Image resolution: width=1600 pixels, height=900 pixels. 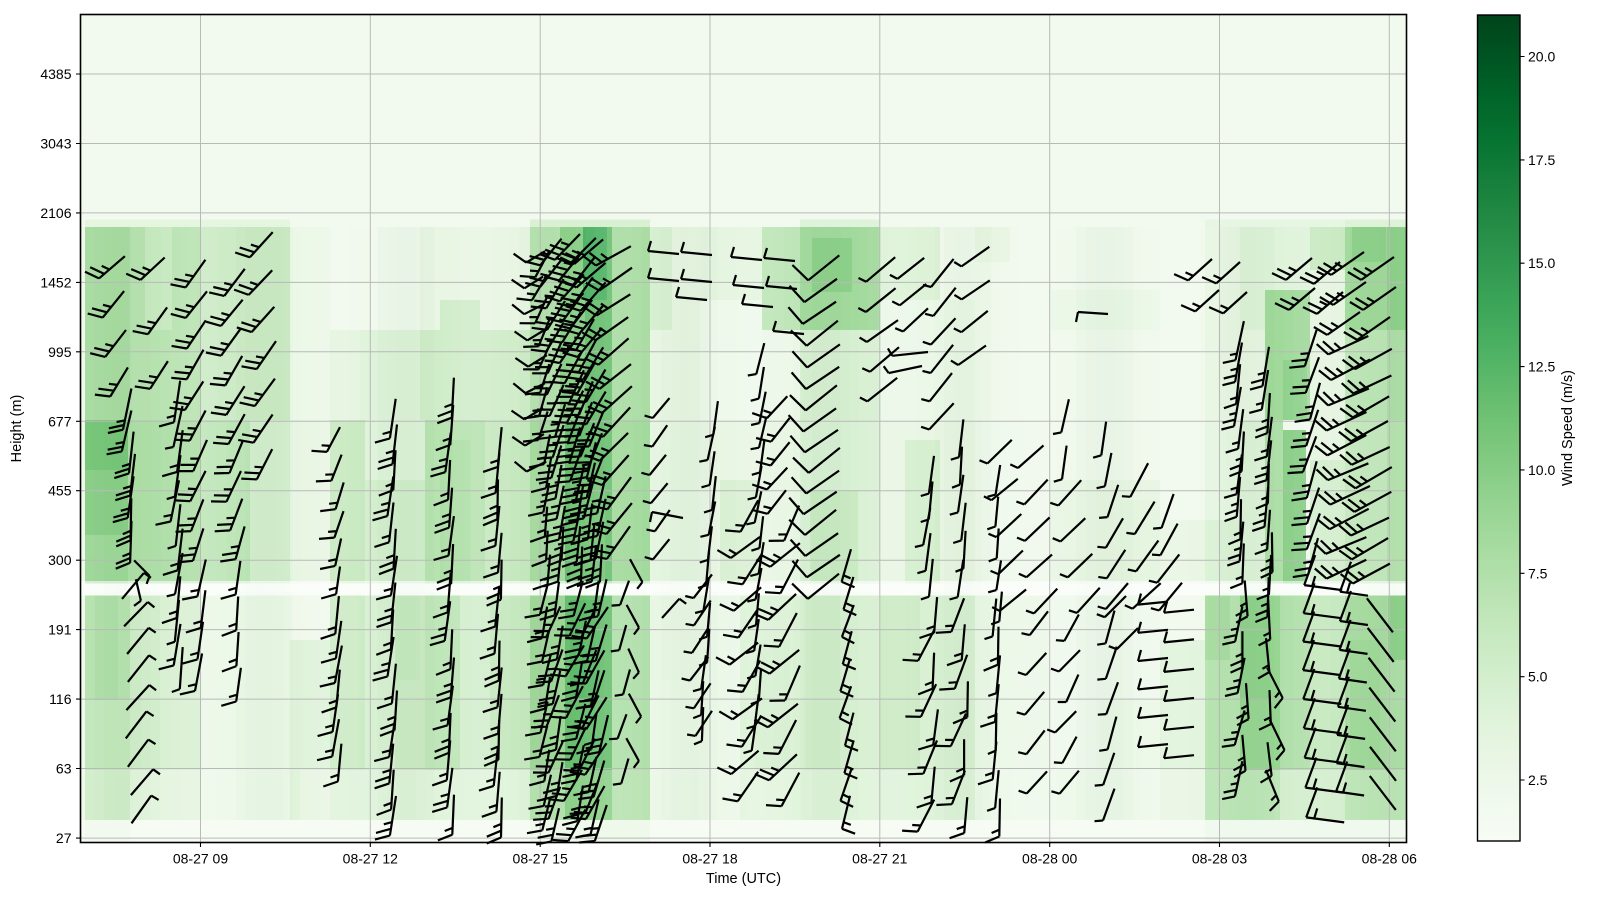 I want to click on svg-text: 63, so click(x=64, y=769).